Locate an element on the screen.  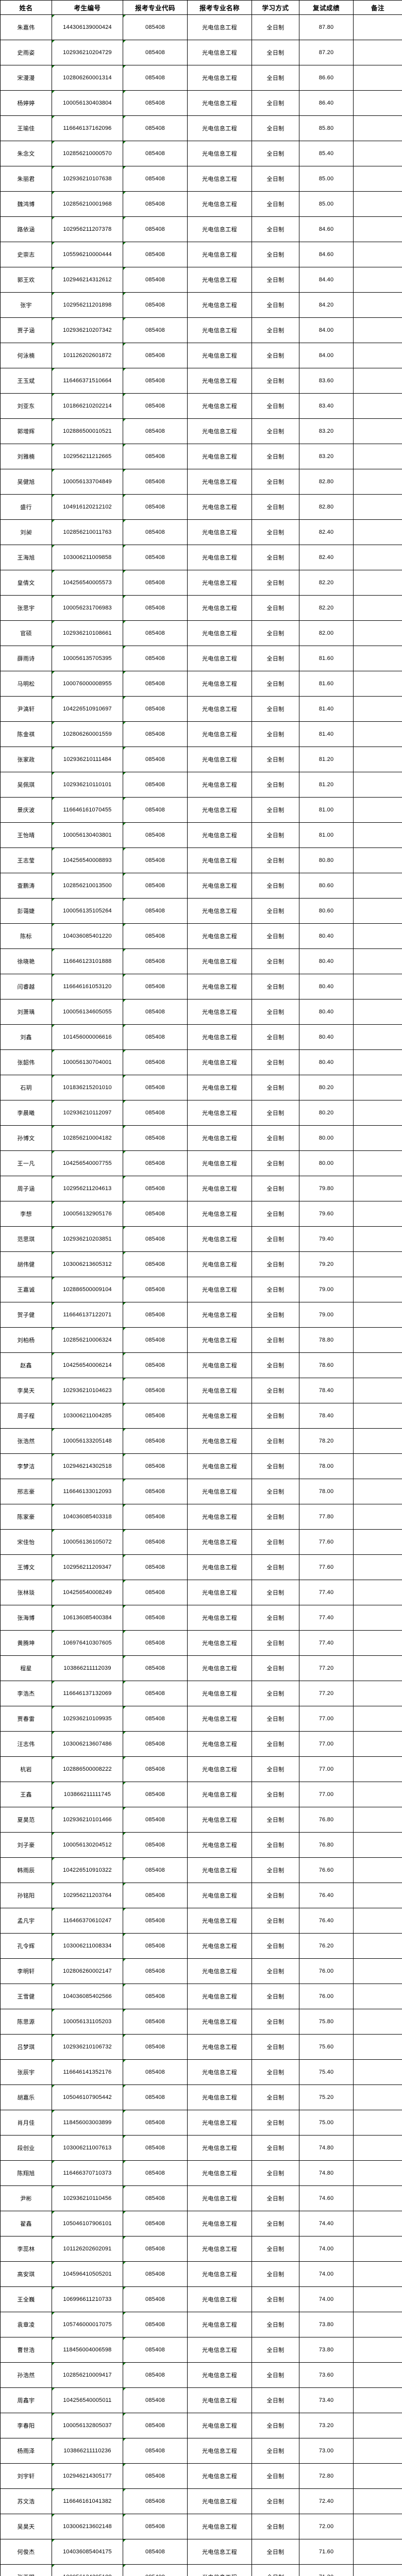
cell-candidate-name: 官硕 is located at coordinates (26, 633).